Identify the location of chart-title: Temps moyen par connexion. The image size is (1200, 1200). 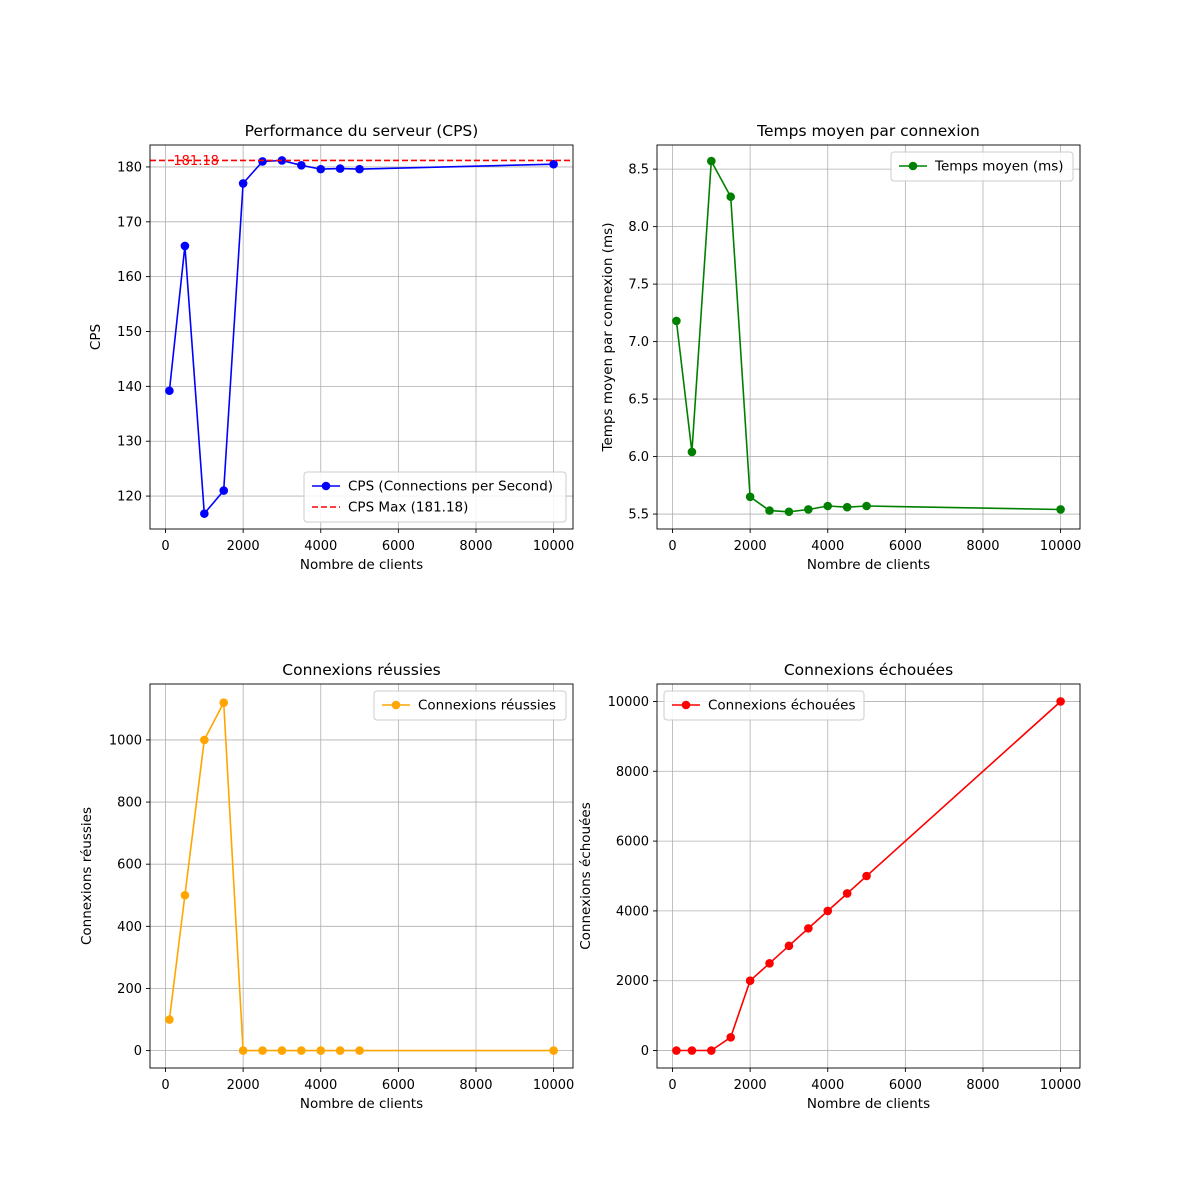
(868, 131).